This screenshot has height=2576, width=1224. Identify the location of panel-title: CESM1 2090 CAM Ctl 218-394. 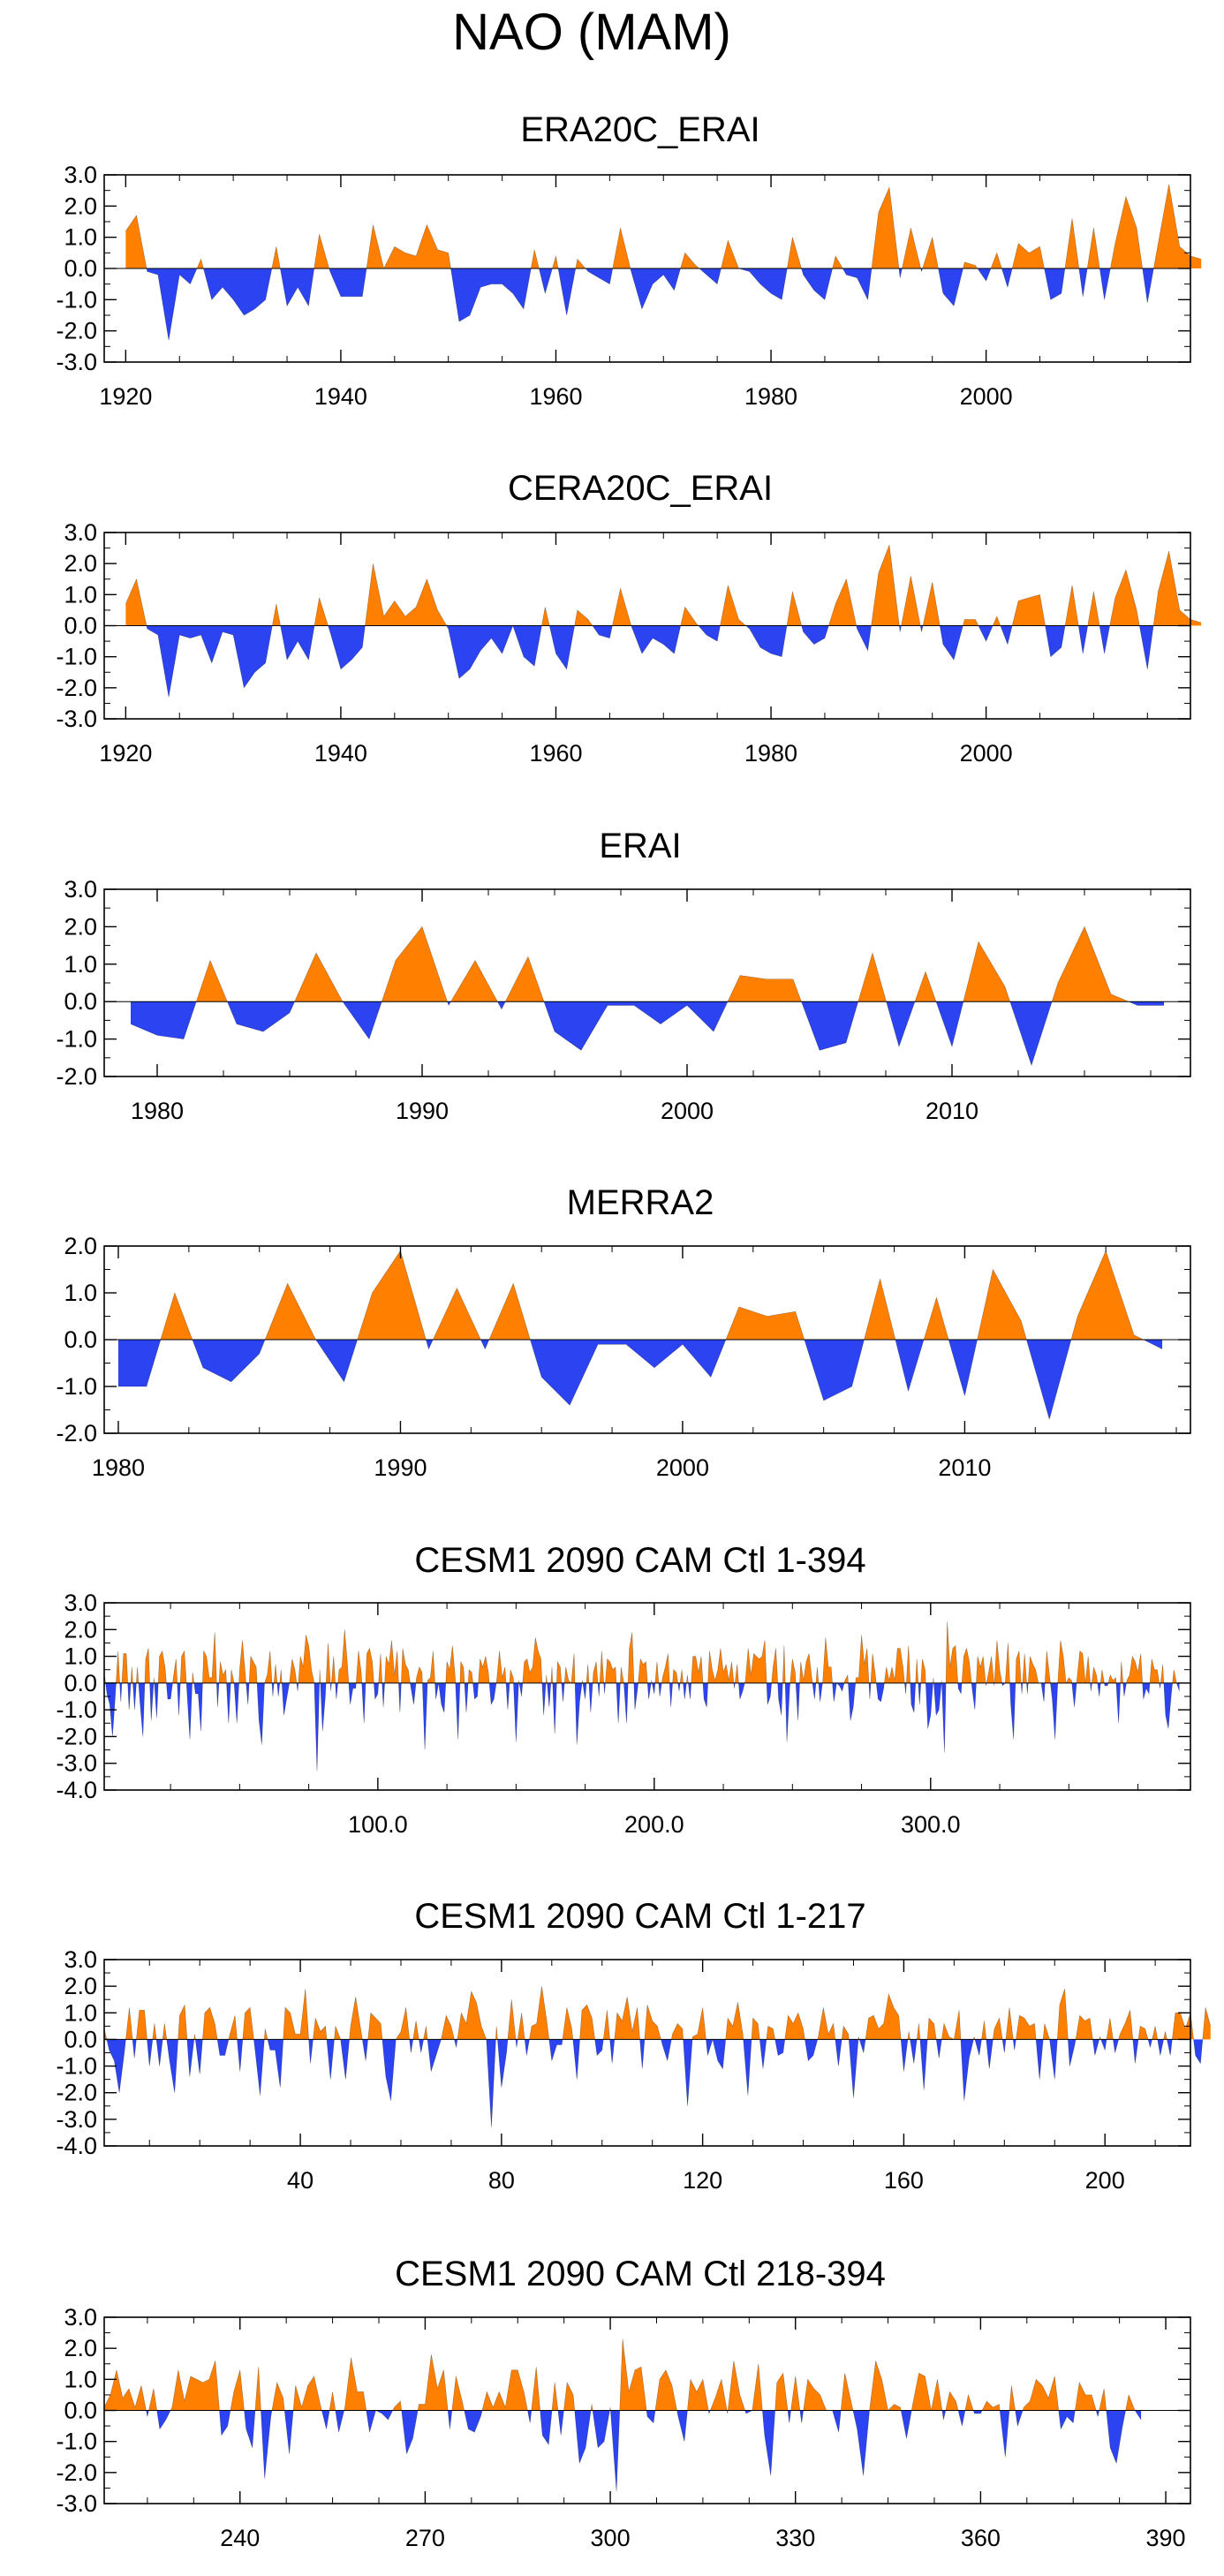
(640, 2274).